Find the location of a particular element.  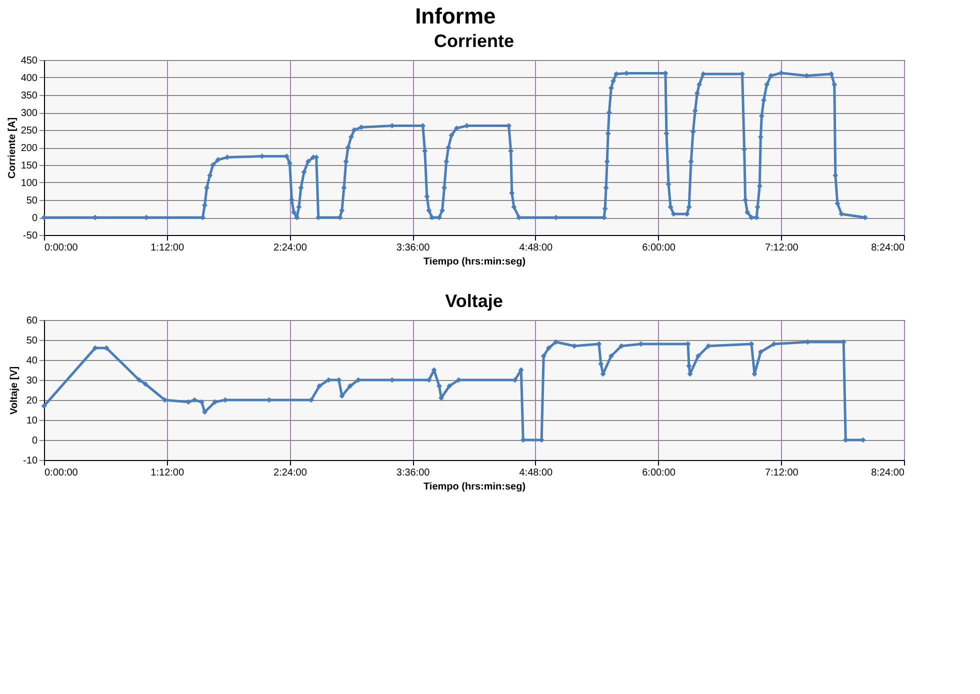

y-tick-label: 400 is located at coordinates (29, 78).